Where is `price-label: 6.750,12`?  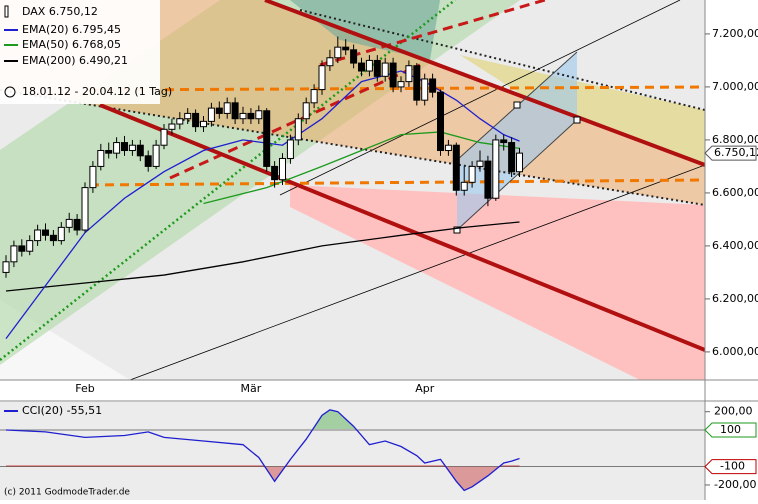 price-label: 6.750,12 is located at coordinates (736, 152).